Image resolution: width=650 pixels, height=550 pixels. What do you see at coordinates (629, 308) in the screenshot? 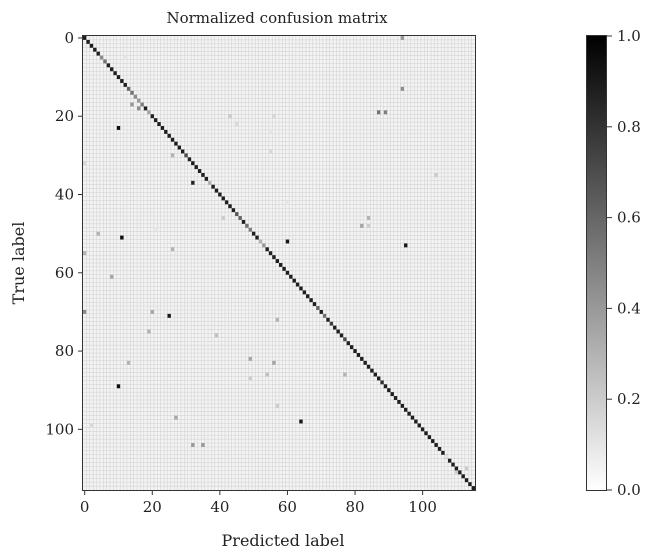
I see `colorbar-tick-label: 0.4` at bounding box center [629, 308].